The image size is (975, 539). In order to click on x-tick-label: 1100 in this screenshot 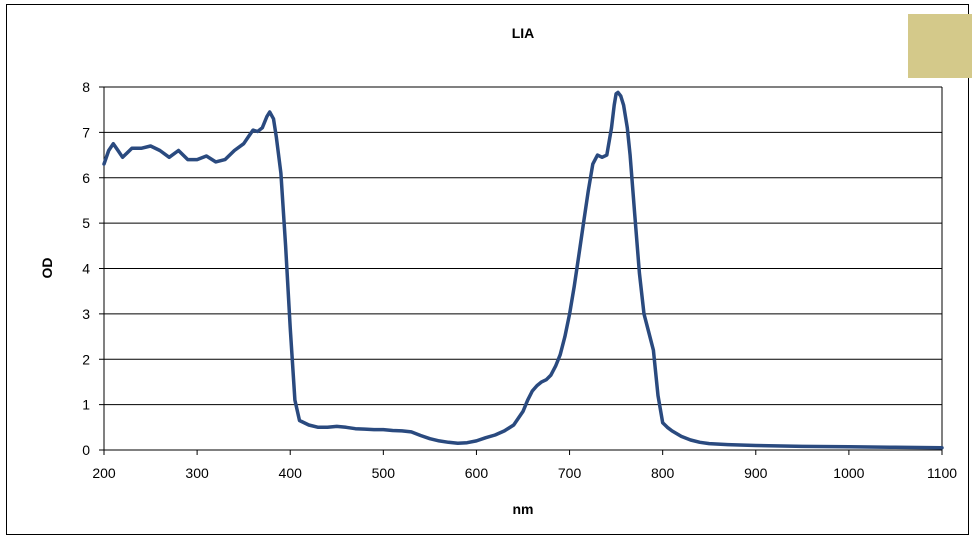, I will do `click(942, 473)`.